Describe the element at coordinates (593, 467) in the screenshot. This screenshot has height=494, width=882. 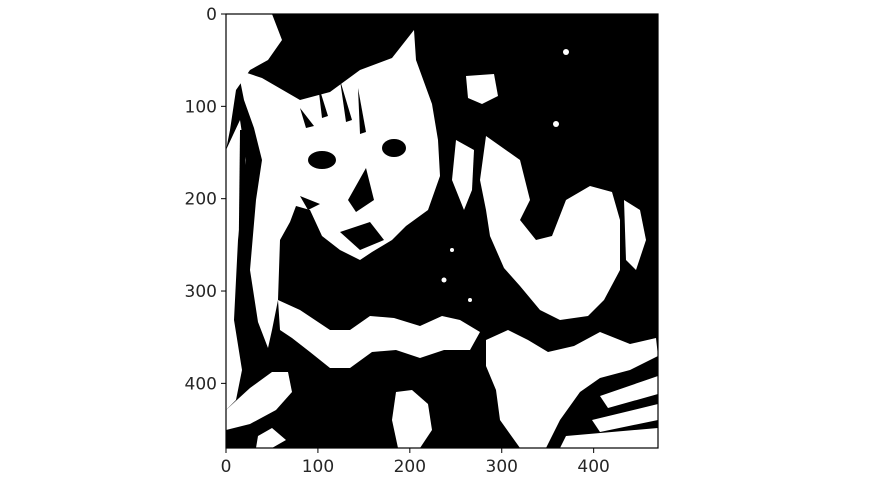
I see `x-tick-label: 400` at that location.